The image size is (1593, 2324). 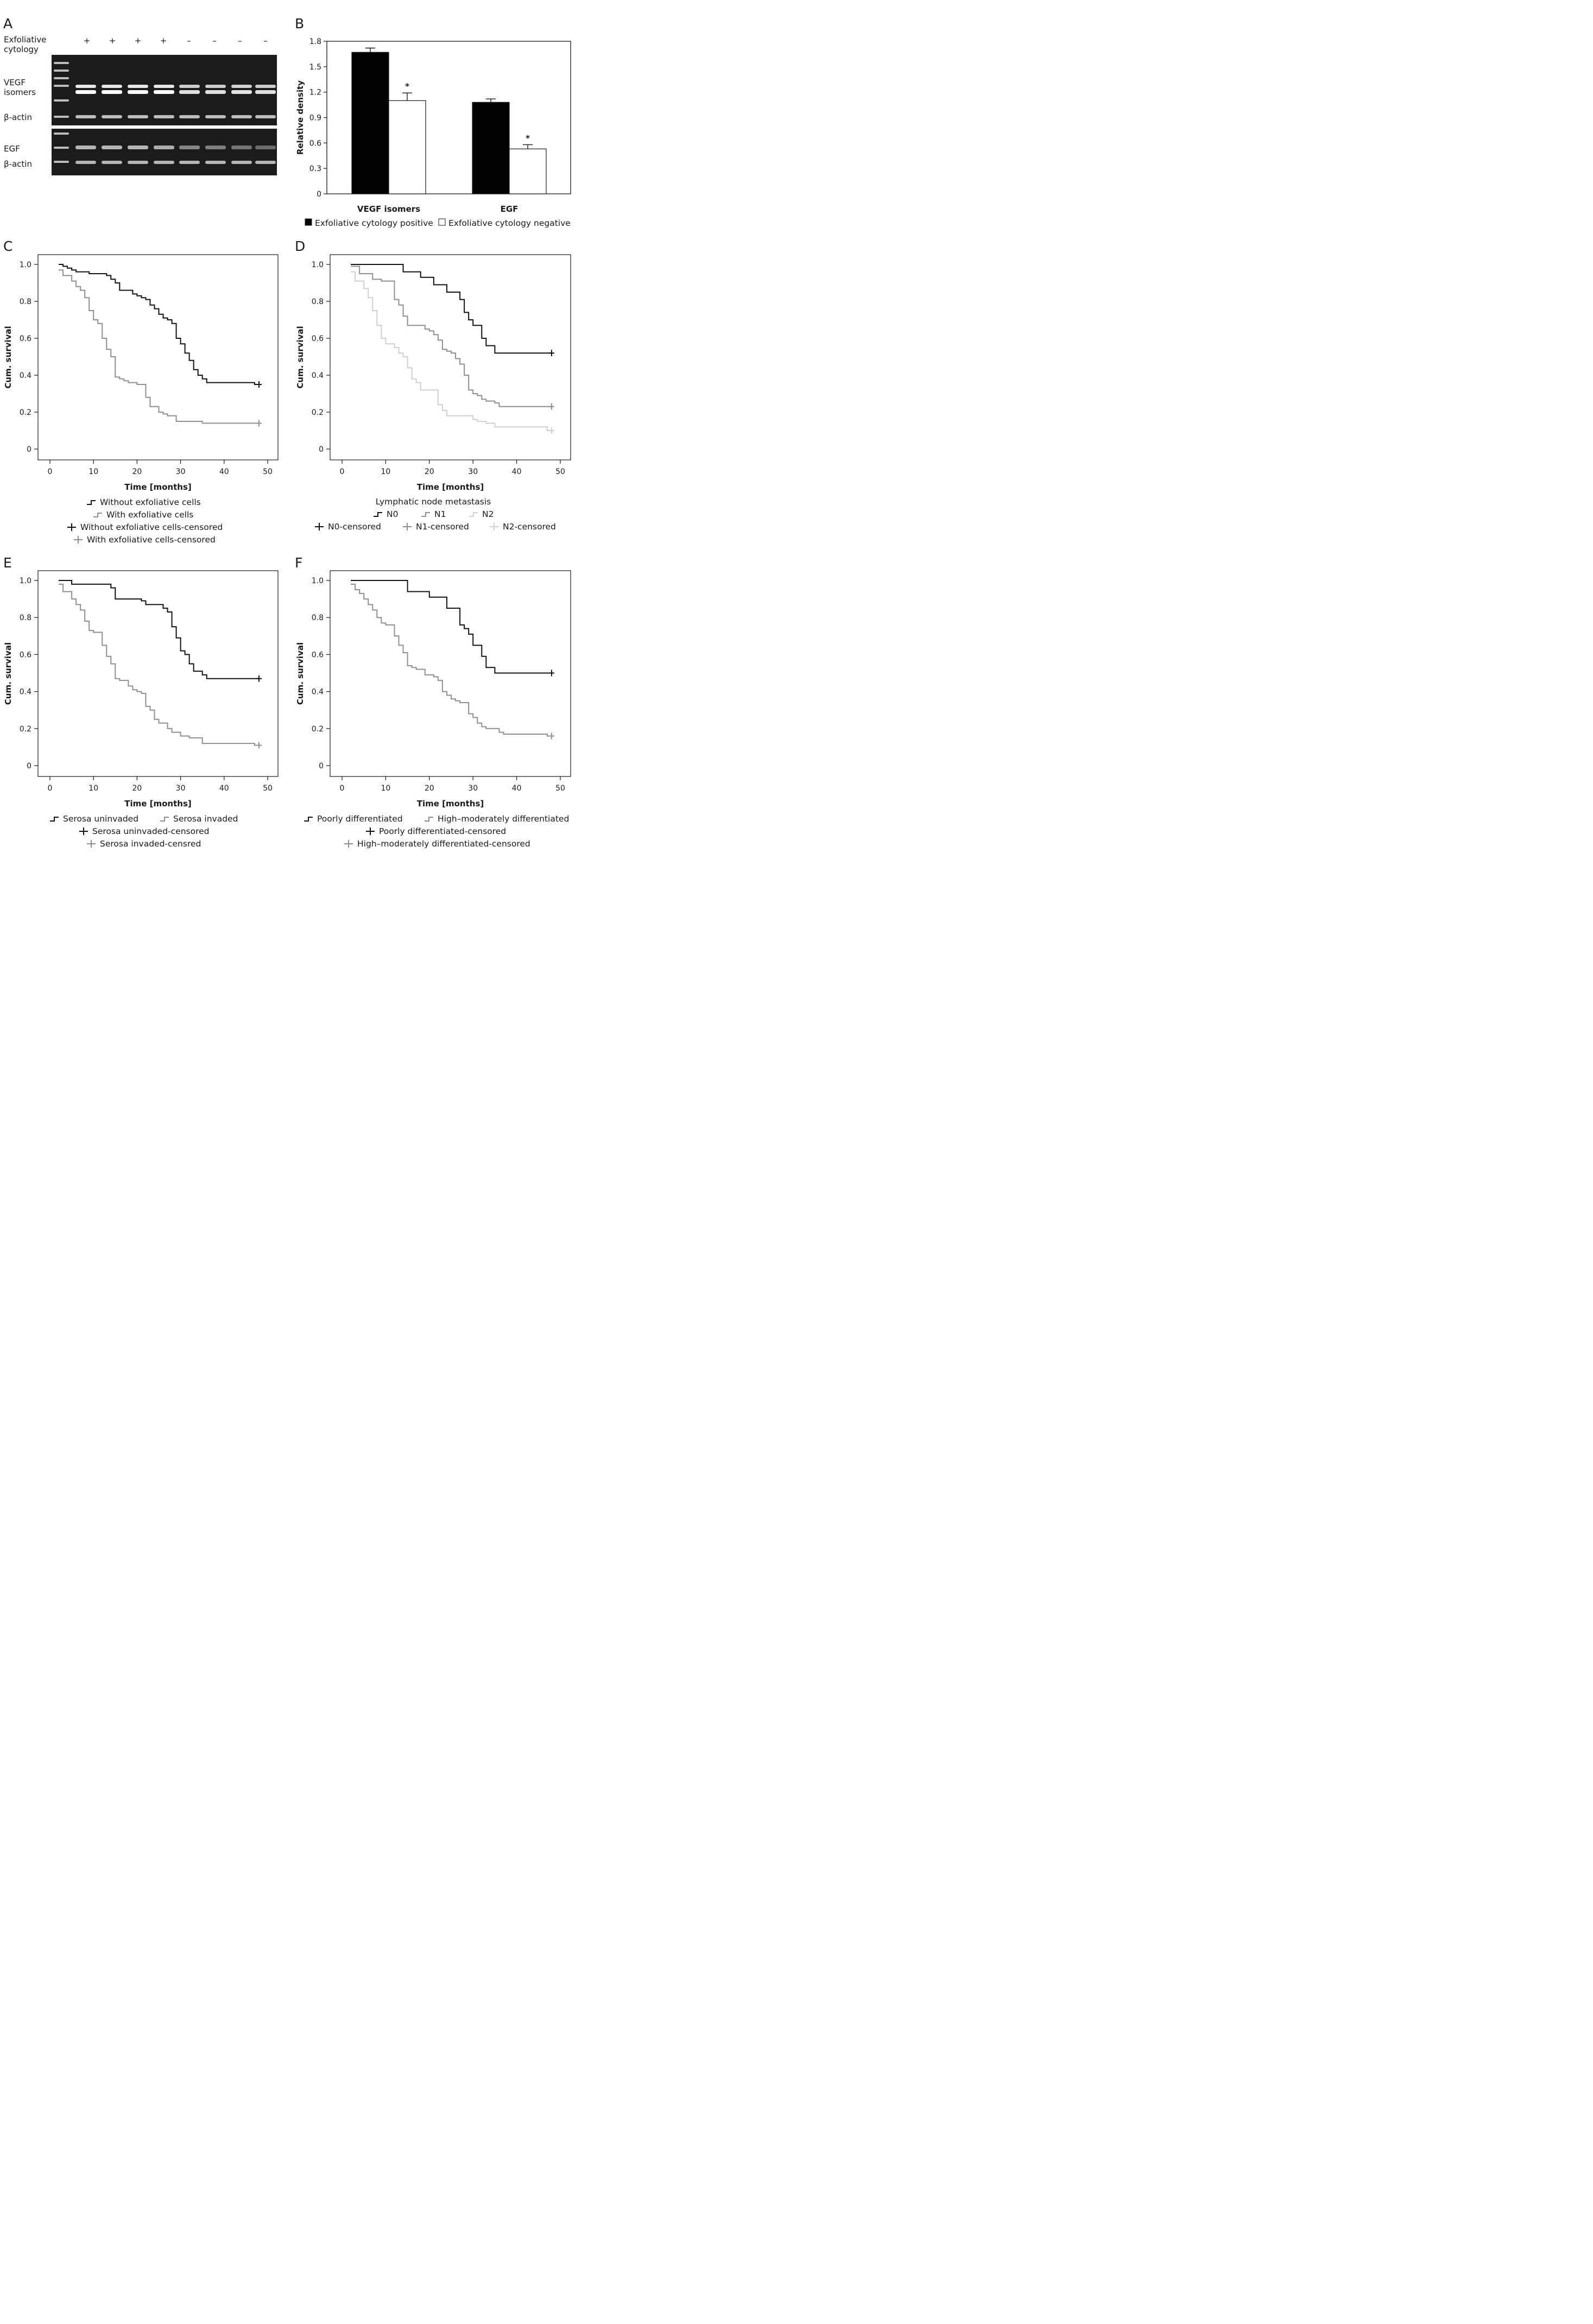 What do you see at coordinates (12, 149) in the screenshot?
I see `gel-label-egf: EGF` at bounding box center [12, 149].